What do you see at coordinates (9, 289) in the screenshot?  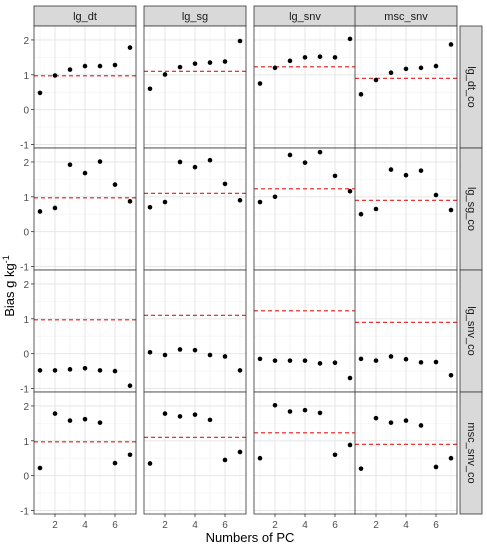 I see `y-axis-title-text: Bias g kg` at bounding box center [9, 289].